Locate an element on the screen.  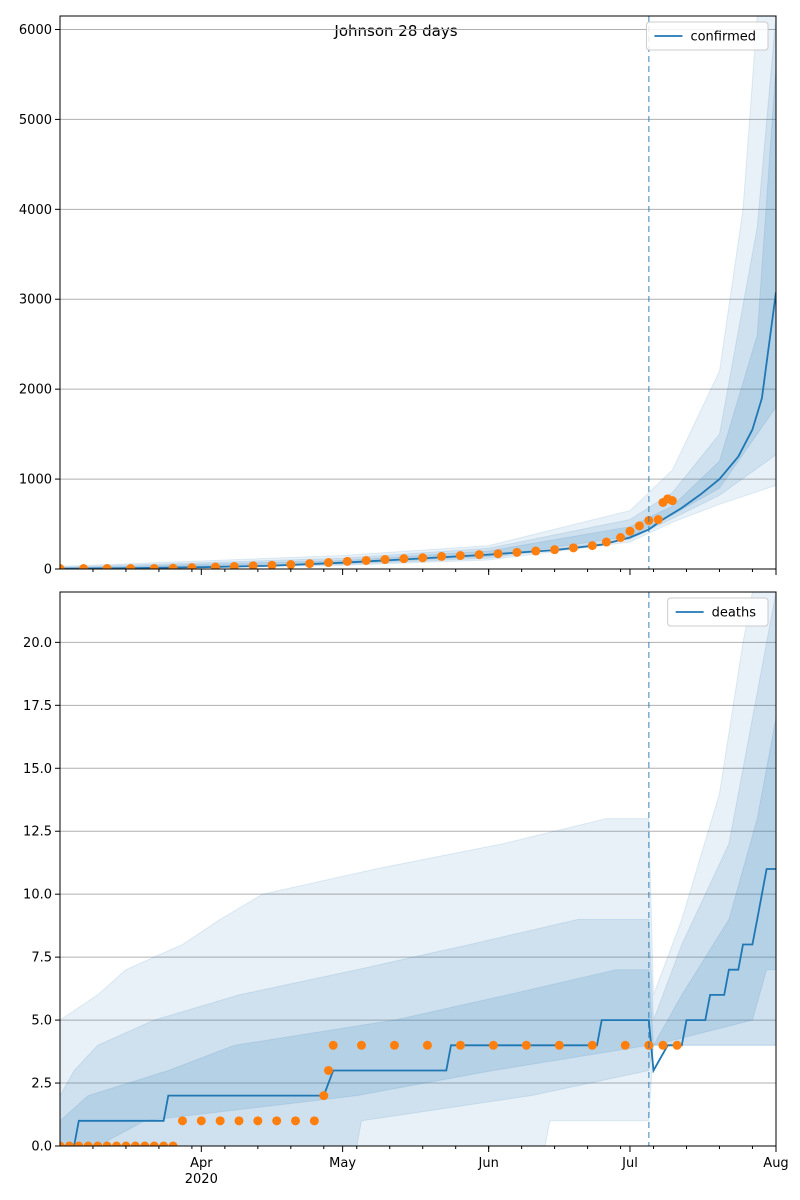
y-tick-label: 4000 is located at coordinates (35, 210).